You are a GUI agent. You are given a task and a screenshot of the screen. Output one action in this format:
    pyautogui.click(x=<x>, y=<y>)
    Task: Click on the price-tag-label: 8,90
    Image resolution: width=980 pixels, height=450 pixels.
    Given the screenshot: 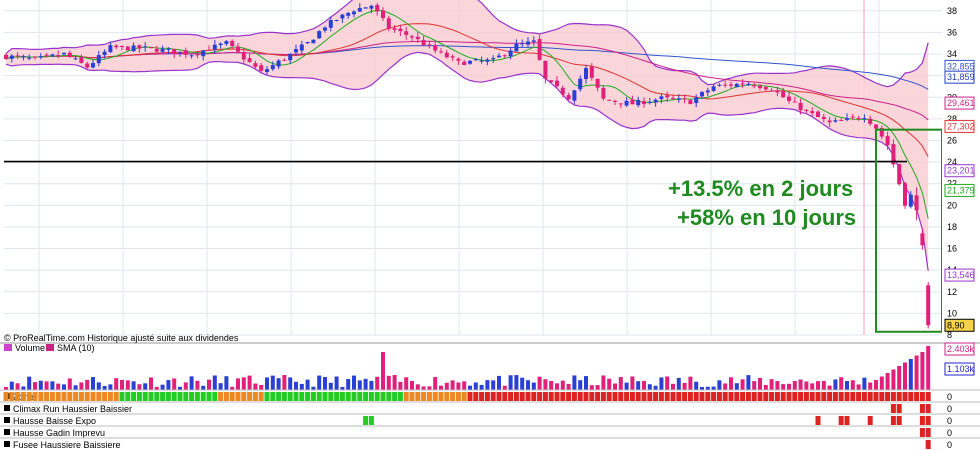 What is the action you would take?
    pyautogui.click(x=956, y=325)
    